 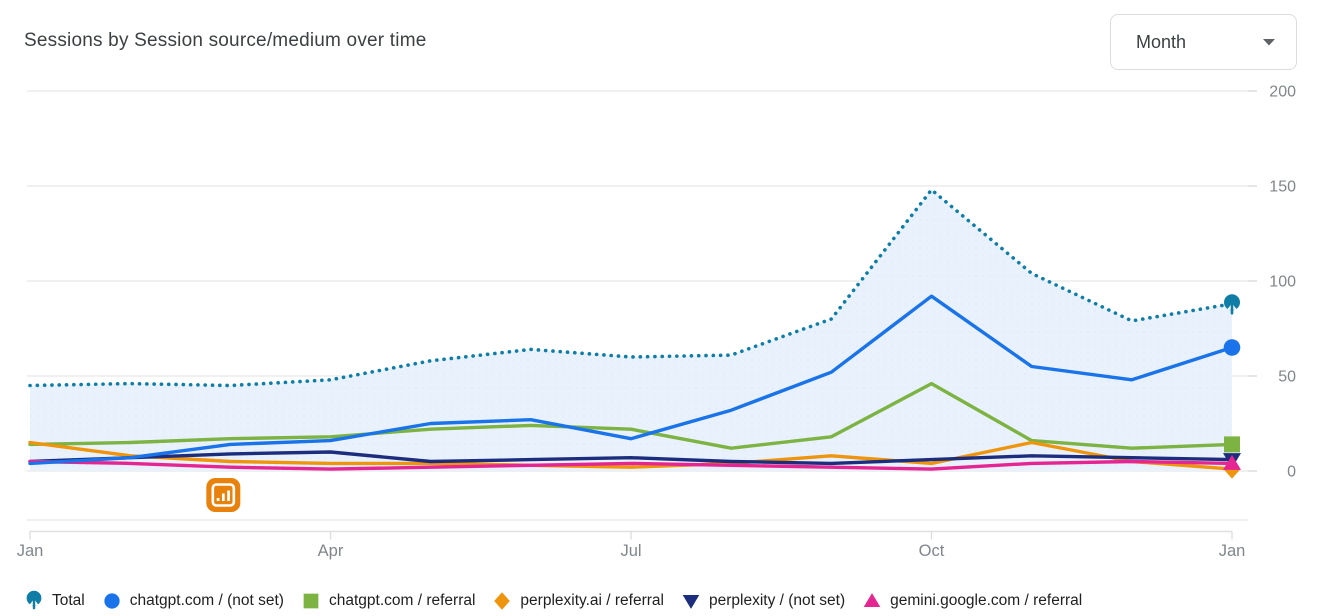 What do you see at coordinates (1232, 444) in the screenshot?
I see `series-endpoint-marker-chatgpt-referral` at bounding box center [1232, 444].